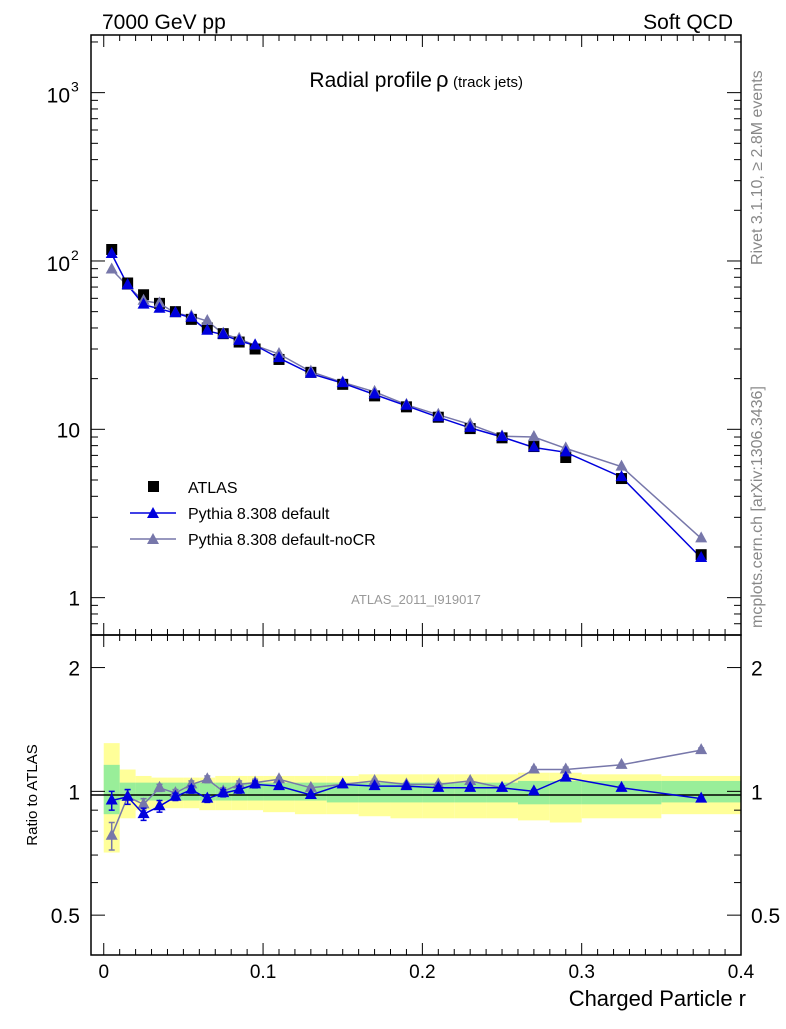 The image size is (786, 1029). What do you see at coordinates (757, 507) in the screenshot?
I see `mcplots-reference-label: mcplots.cern.ch [arXiv:1306.3436]` at bounding box center [757, 507].